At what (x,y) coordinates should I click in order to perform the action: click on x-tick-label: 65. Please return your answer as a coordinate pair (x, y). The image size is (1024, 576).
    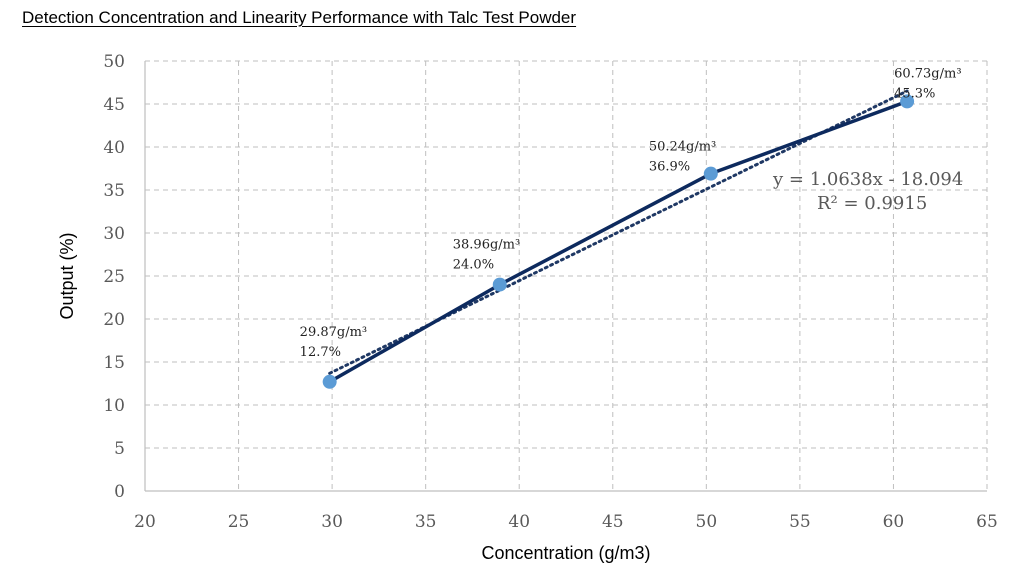
    Looking at the image, I should click on (987, 522).